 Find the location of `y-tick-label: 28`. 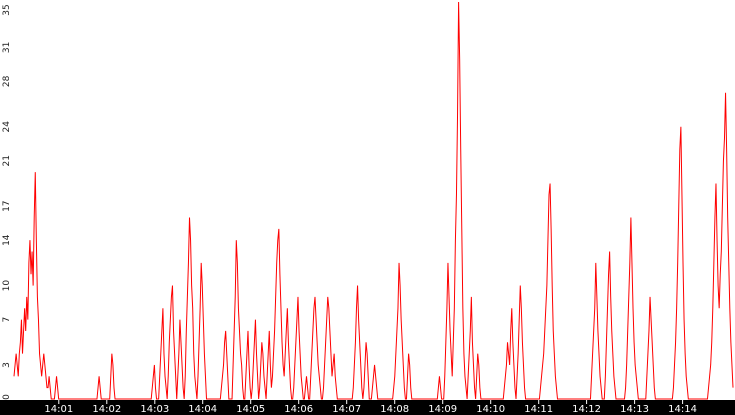

y-tick-label: 28 is located at coordinates (7, 81).